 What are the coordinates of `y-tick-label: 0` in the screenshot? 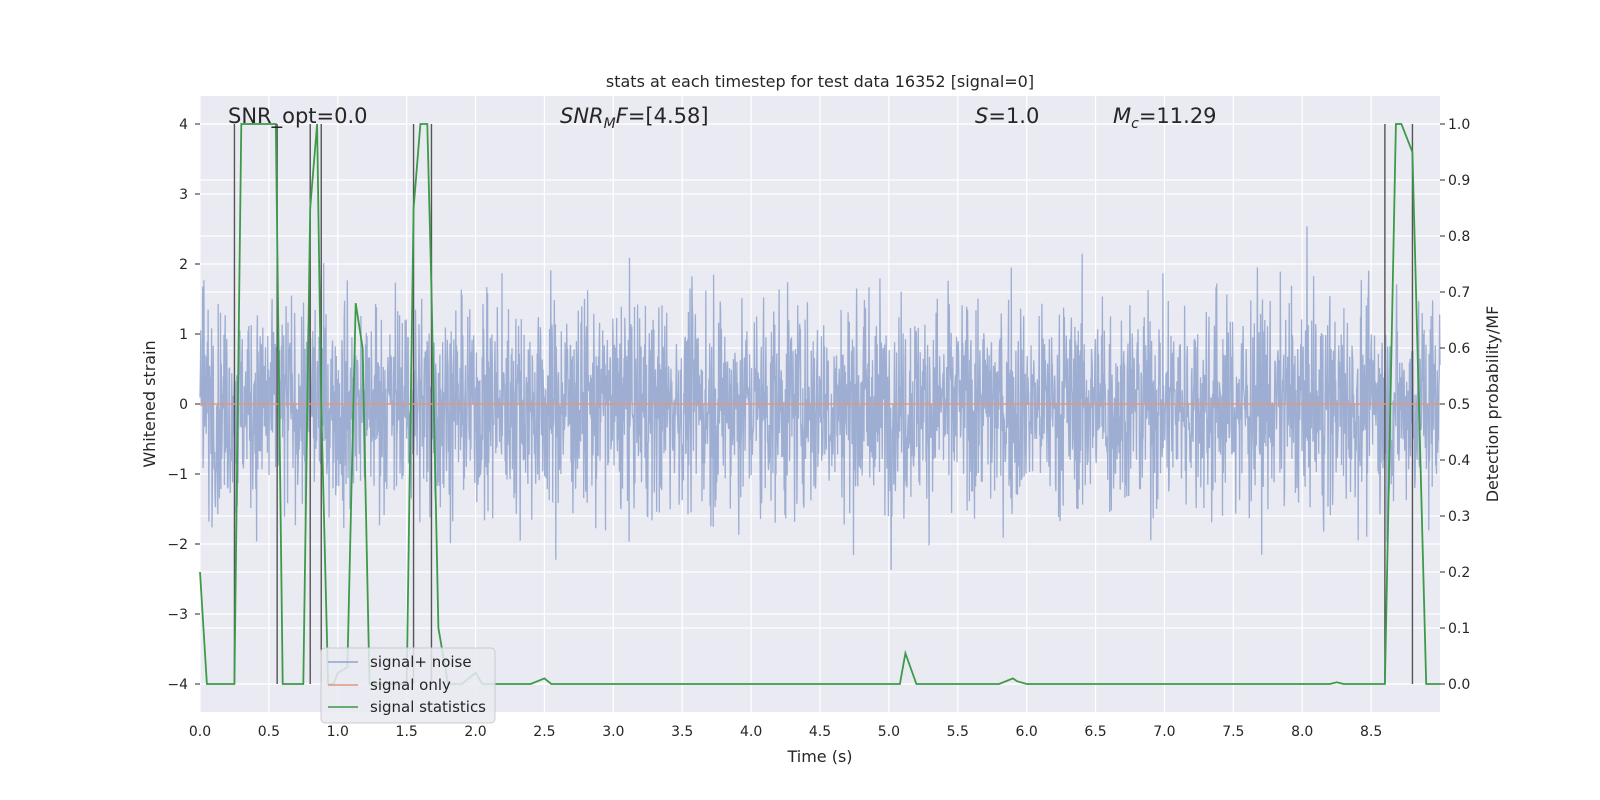 It's located at (183, 405).